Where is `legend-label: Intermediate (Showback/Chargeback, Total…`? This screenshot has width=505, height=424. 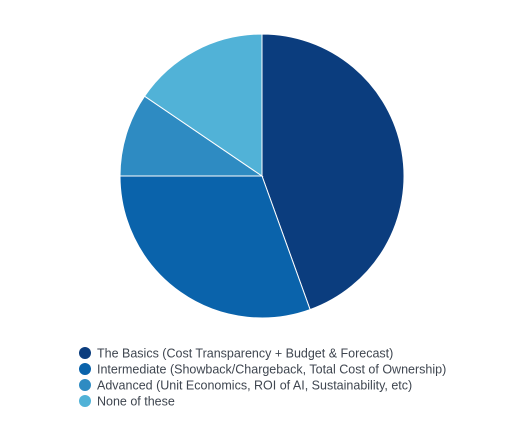 legend-label: Intermediate (Showback/Chargeback, Total… is located at coordinates (271, 370).